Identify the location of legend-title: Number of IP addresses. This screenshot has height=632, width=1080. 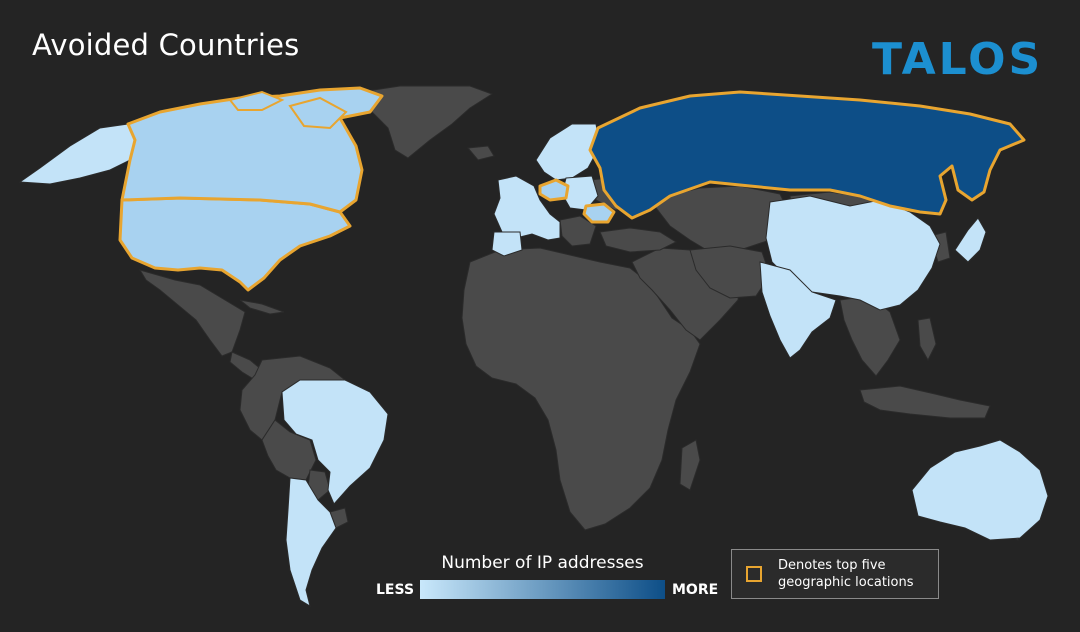
(542, 563).